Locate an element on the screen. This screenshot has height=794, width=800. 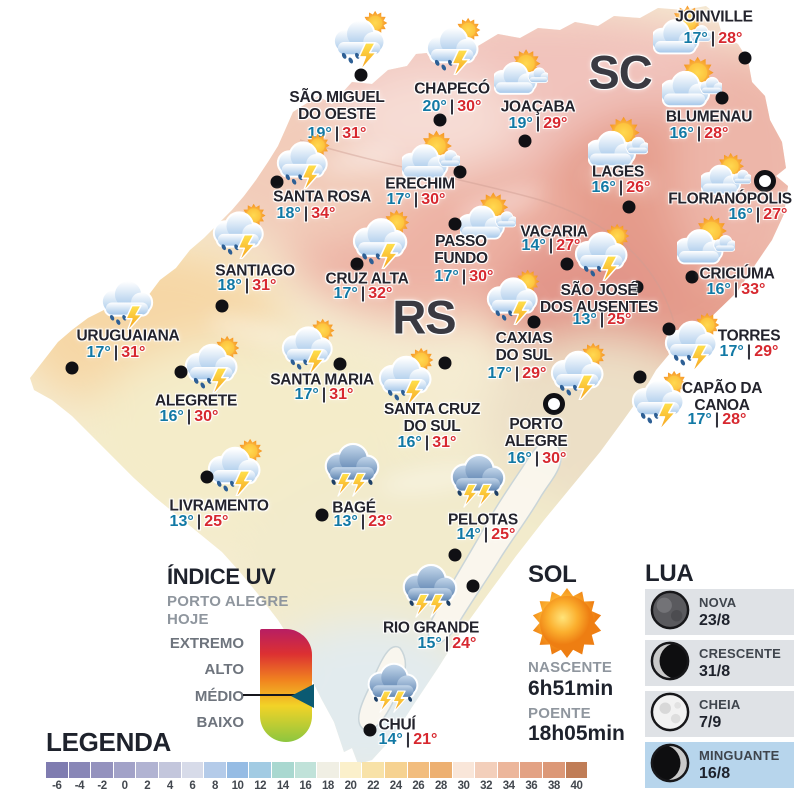
santa-maria-name: SANTA MARIA is located at coordinates (322, 380).